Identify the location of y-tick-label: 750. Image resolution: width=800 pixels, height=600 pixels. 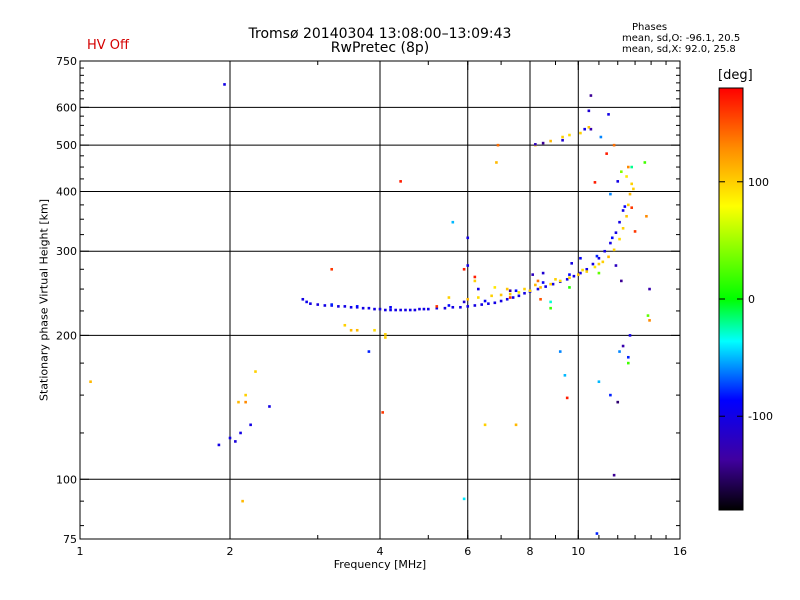
(66, 61).